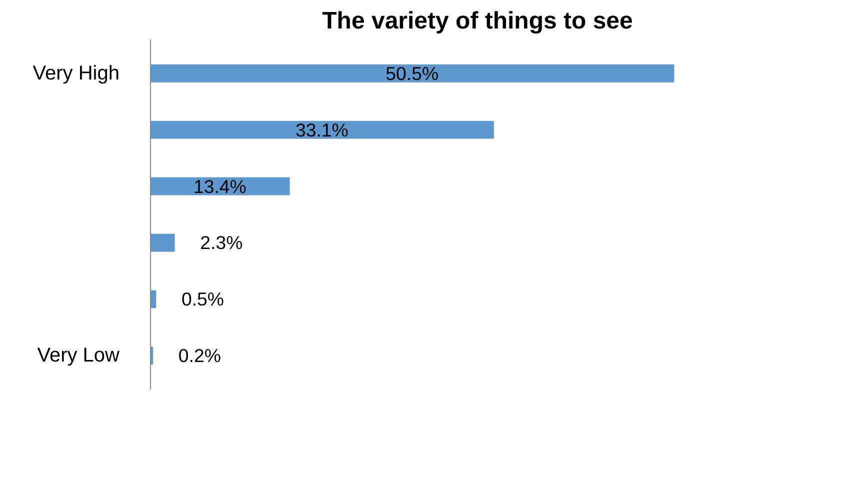  What do you see at coordinates (199, 355) in the screenshot?
I see `data-label: 0.2%` at bounding box center [199, 355].